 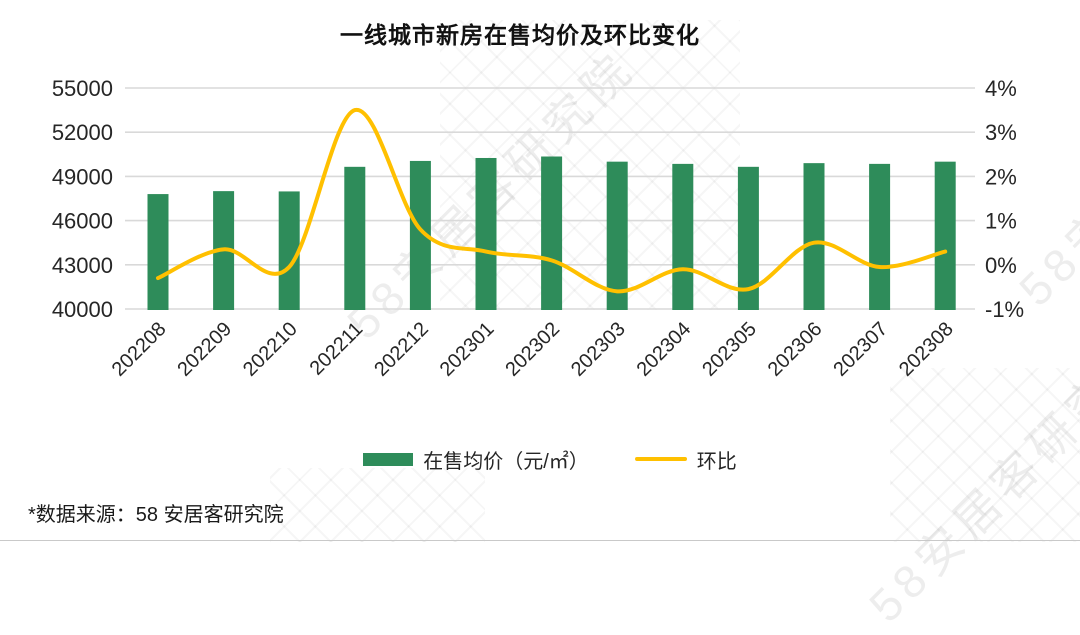 I want to click on left-axis-tick: 49000, so click(x=82, y=176).